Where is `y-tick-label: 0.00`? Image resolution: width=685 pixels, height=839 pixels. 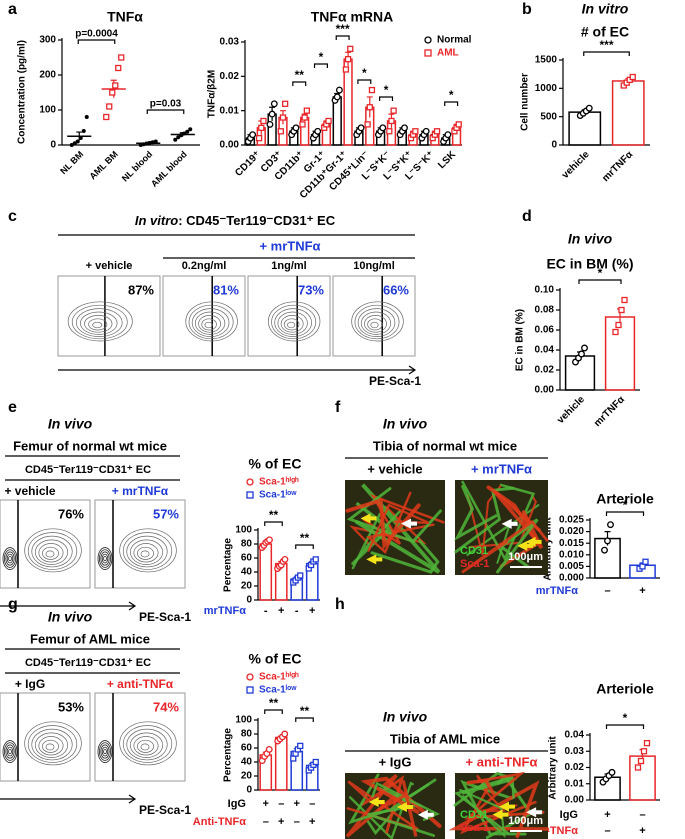
y-tick-label: 0.00 is located at coordinates (545, 390).